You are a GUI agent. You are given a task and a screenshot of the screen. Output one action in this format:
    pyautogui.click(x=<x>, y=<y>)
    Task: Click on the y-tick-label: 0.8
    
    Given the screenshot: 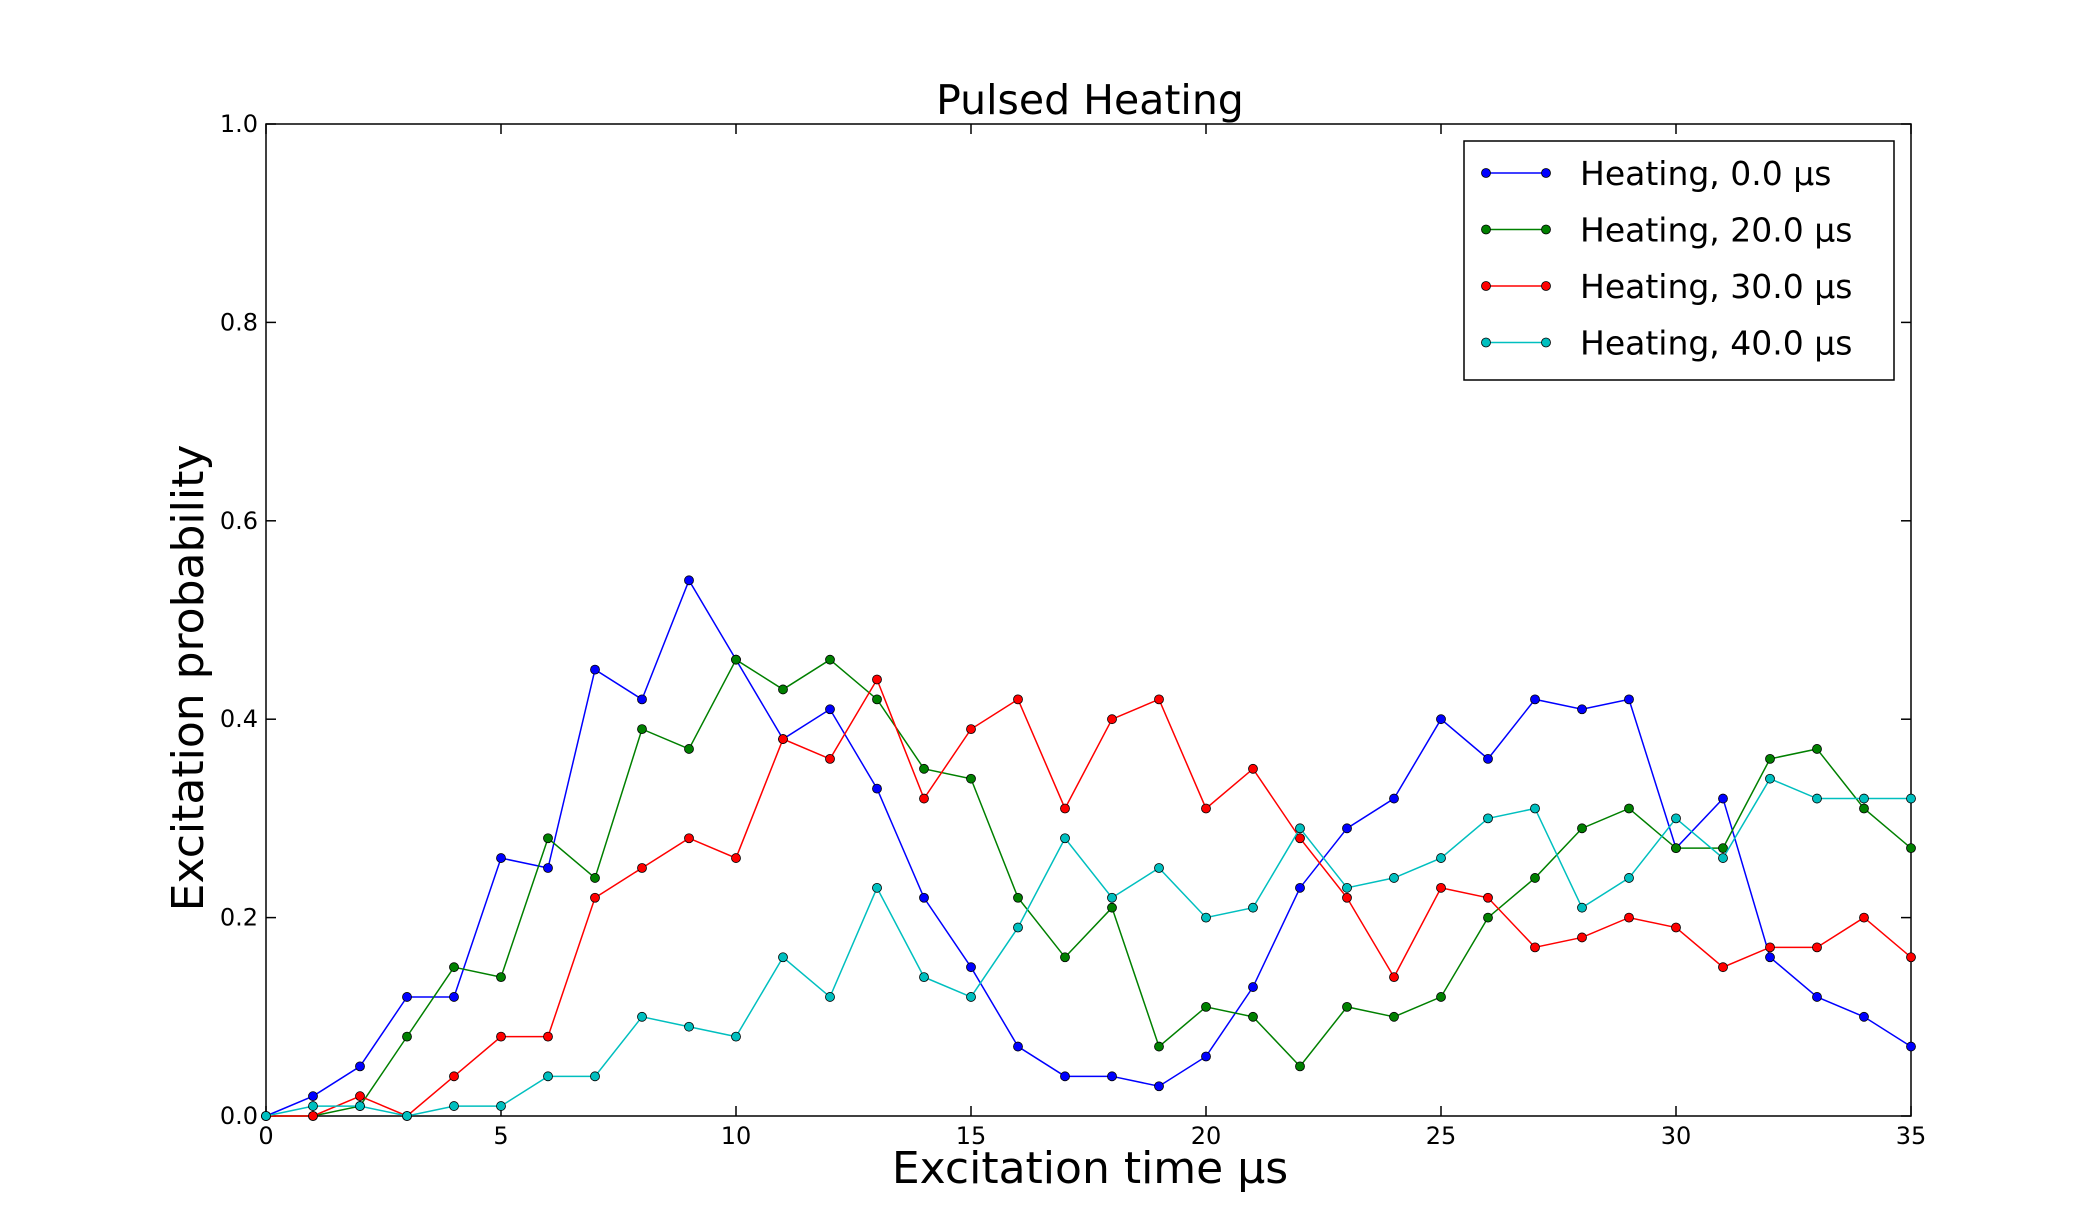 What is the action you would take?
    pyautogui.click(x=239, y=322)
    